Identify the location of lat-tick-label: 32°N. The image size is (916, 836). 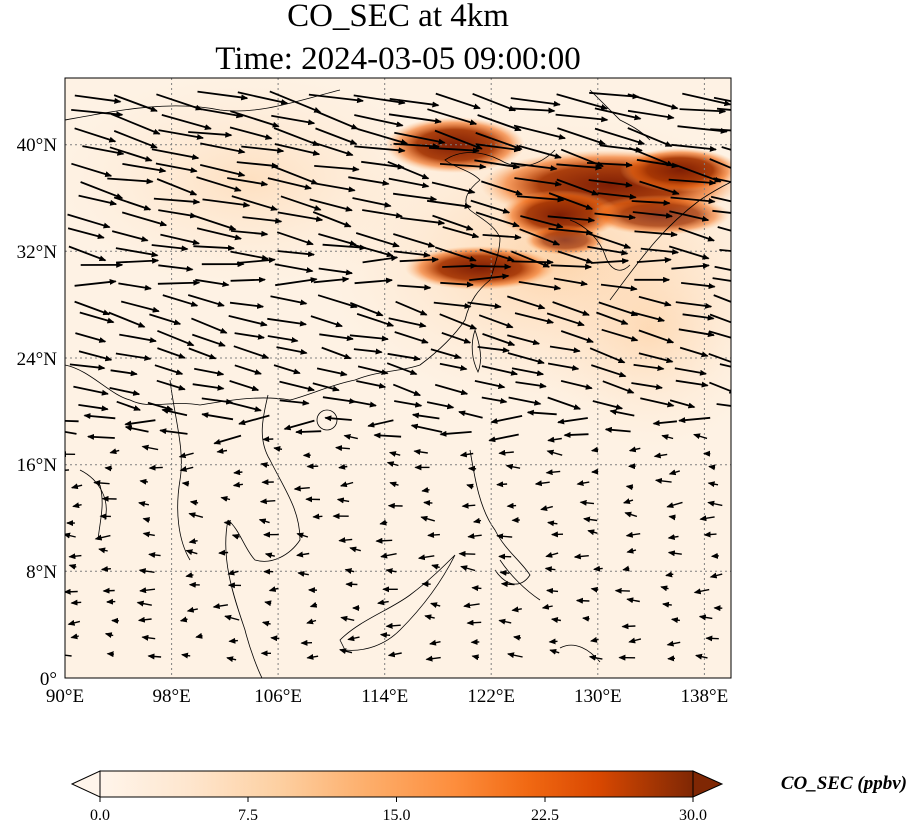
(37, 252).